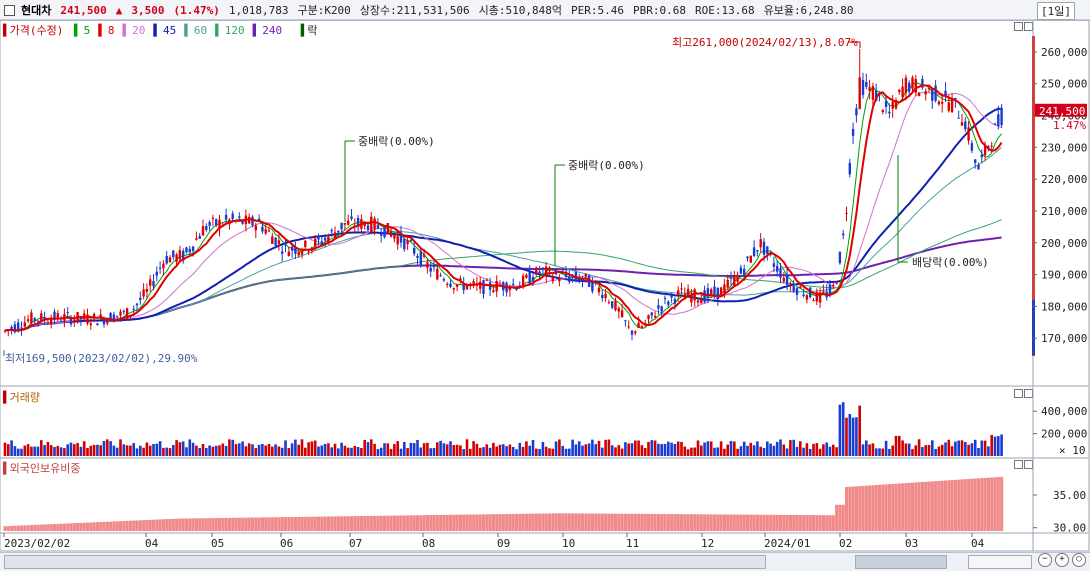 The height and width of the screenshot is (571, 1090). What do you see at coordinates (385, 562) in the screenshot?
I see `horizontal-scrollbar` at bounding box center [385, 562].